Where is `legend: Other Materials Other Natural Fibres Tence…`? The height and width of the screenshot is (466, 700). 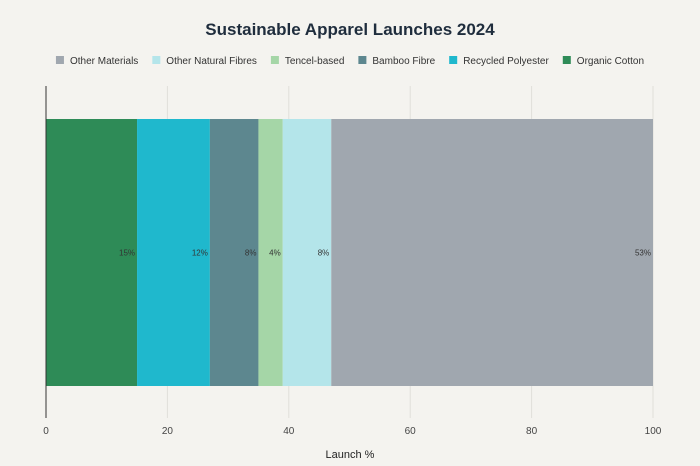 legend: Other Materials Other Natural Fibres Tence… is located at coordinates (349, 61).